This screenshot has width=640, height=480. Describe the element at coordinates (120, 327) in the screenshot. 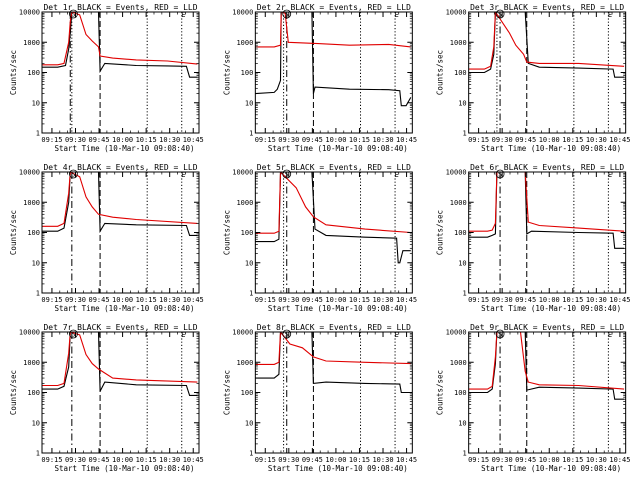

I see `panel-title: Det 7r BLACK = Events, RED = LLD` at that location.